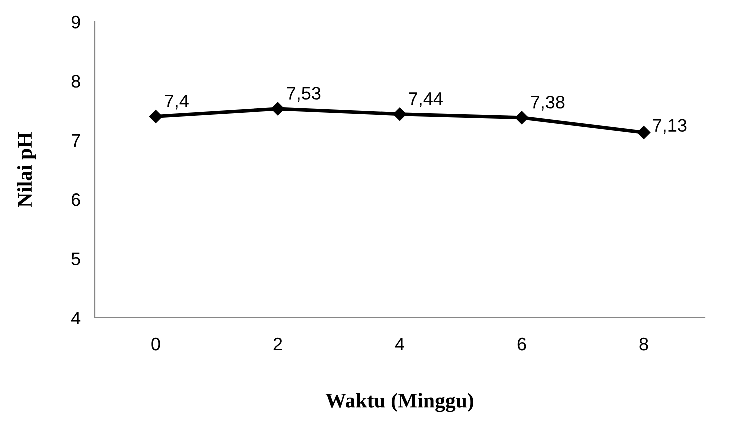  Describe the element at coordinates (26, 170) in the screenshot. I see `y-axis-title: Nilai pH` at that location.